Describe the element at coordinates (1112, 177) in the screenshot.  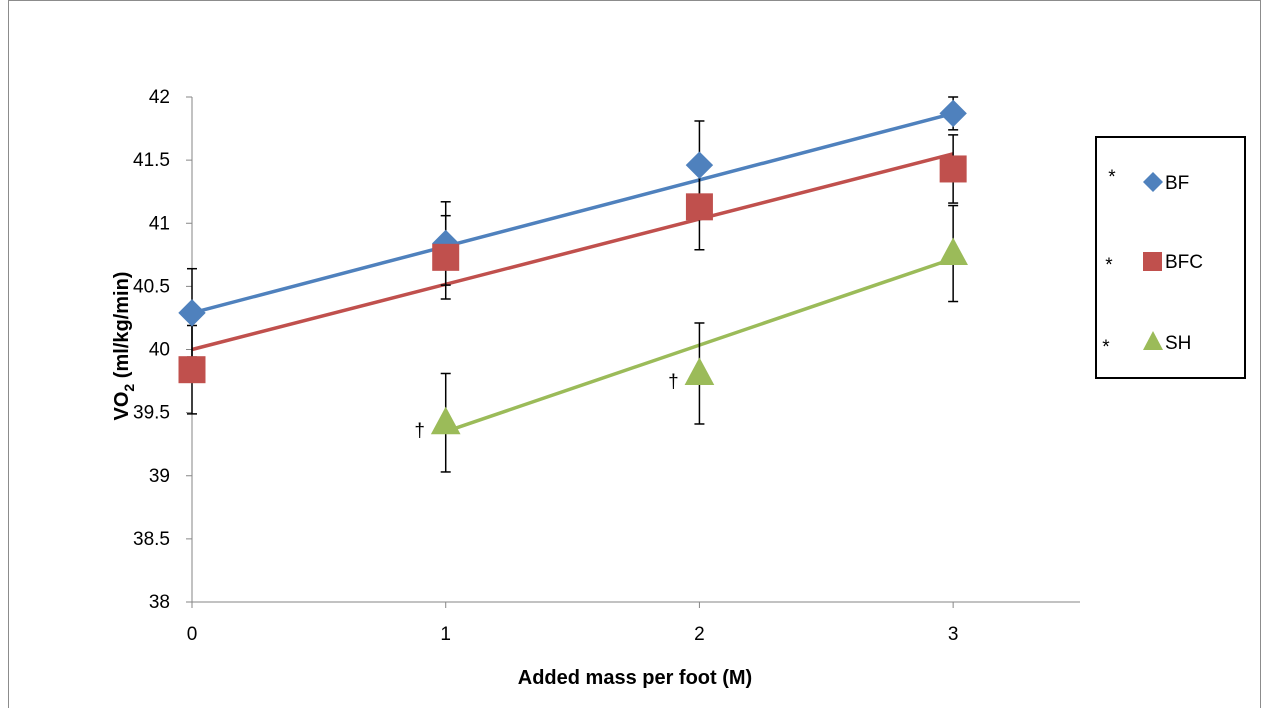
I see `legend-mark-bf: *` at that location.